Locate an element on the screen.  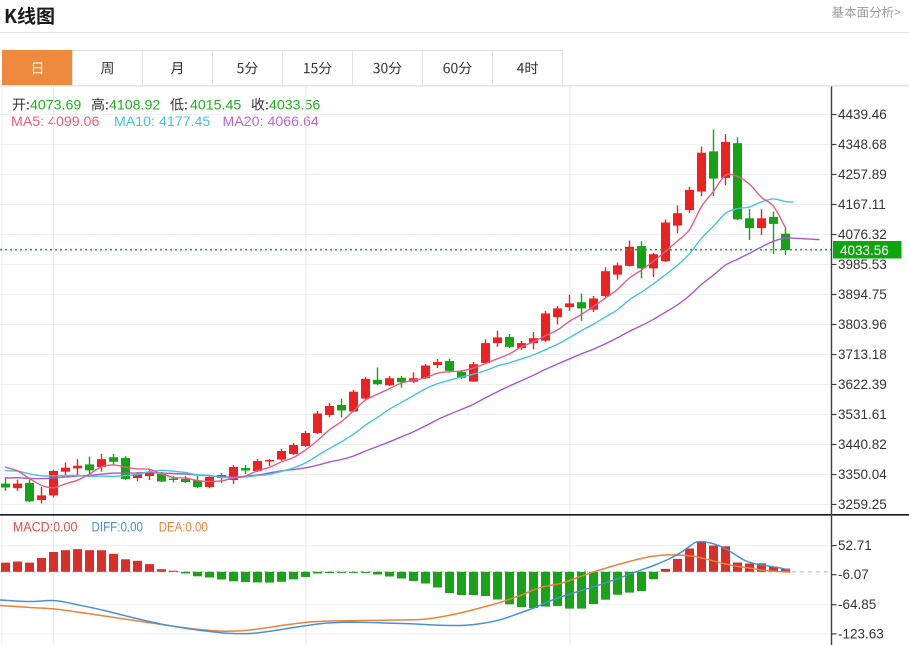
svg-text: 4348.68 is located at coordinates (862, 144).